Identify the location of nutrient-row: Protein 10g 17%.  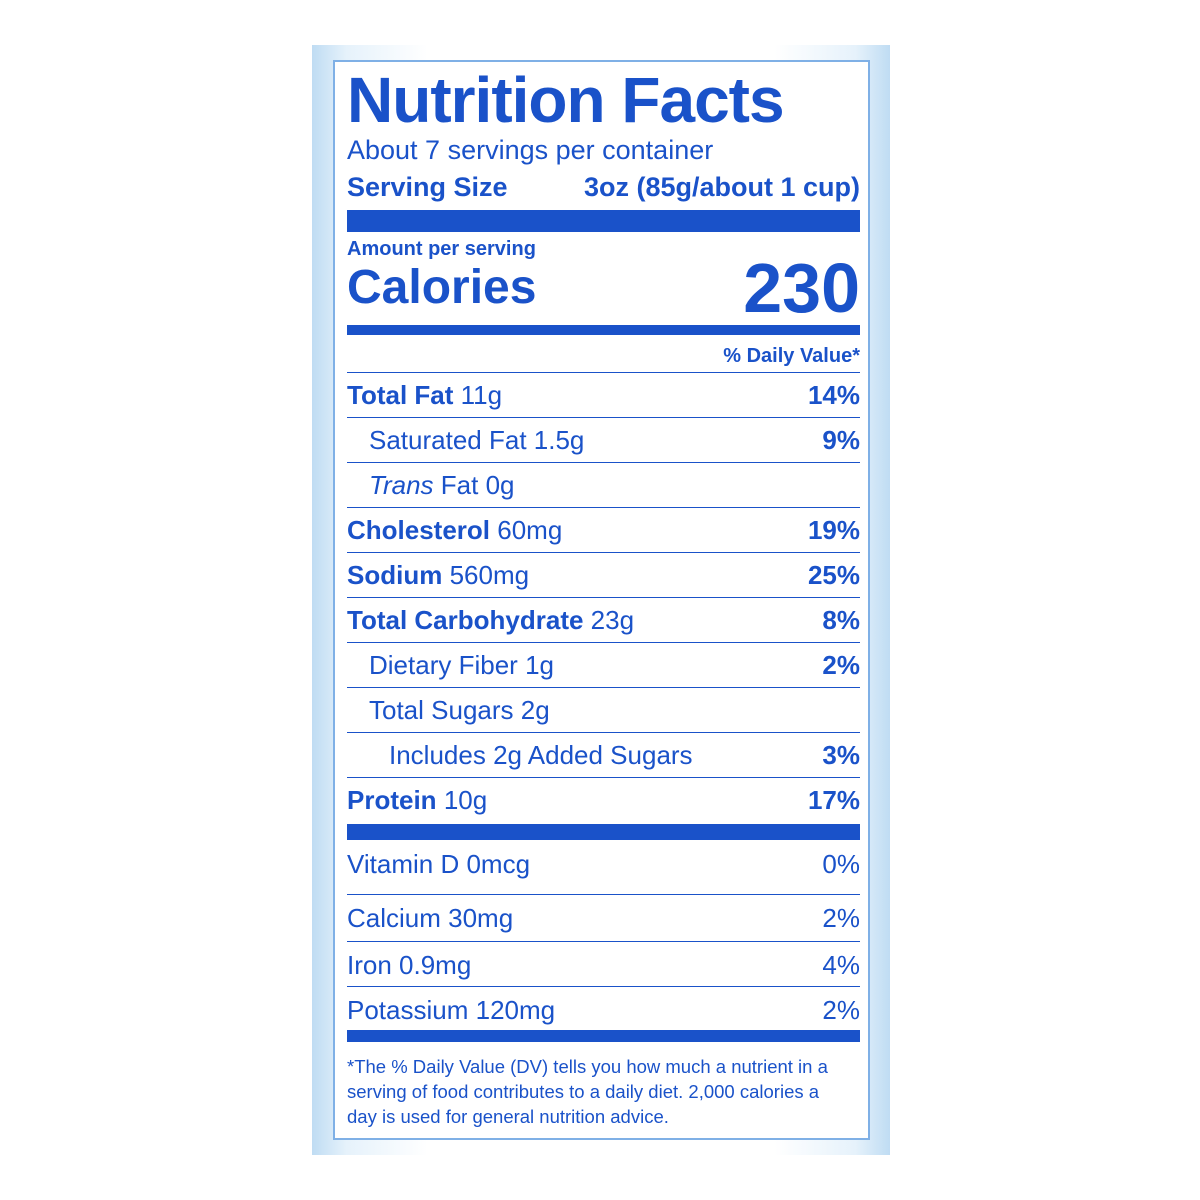
(603, 799).